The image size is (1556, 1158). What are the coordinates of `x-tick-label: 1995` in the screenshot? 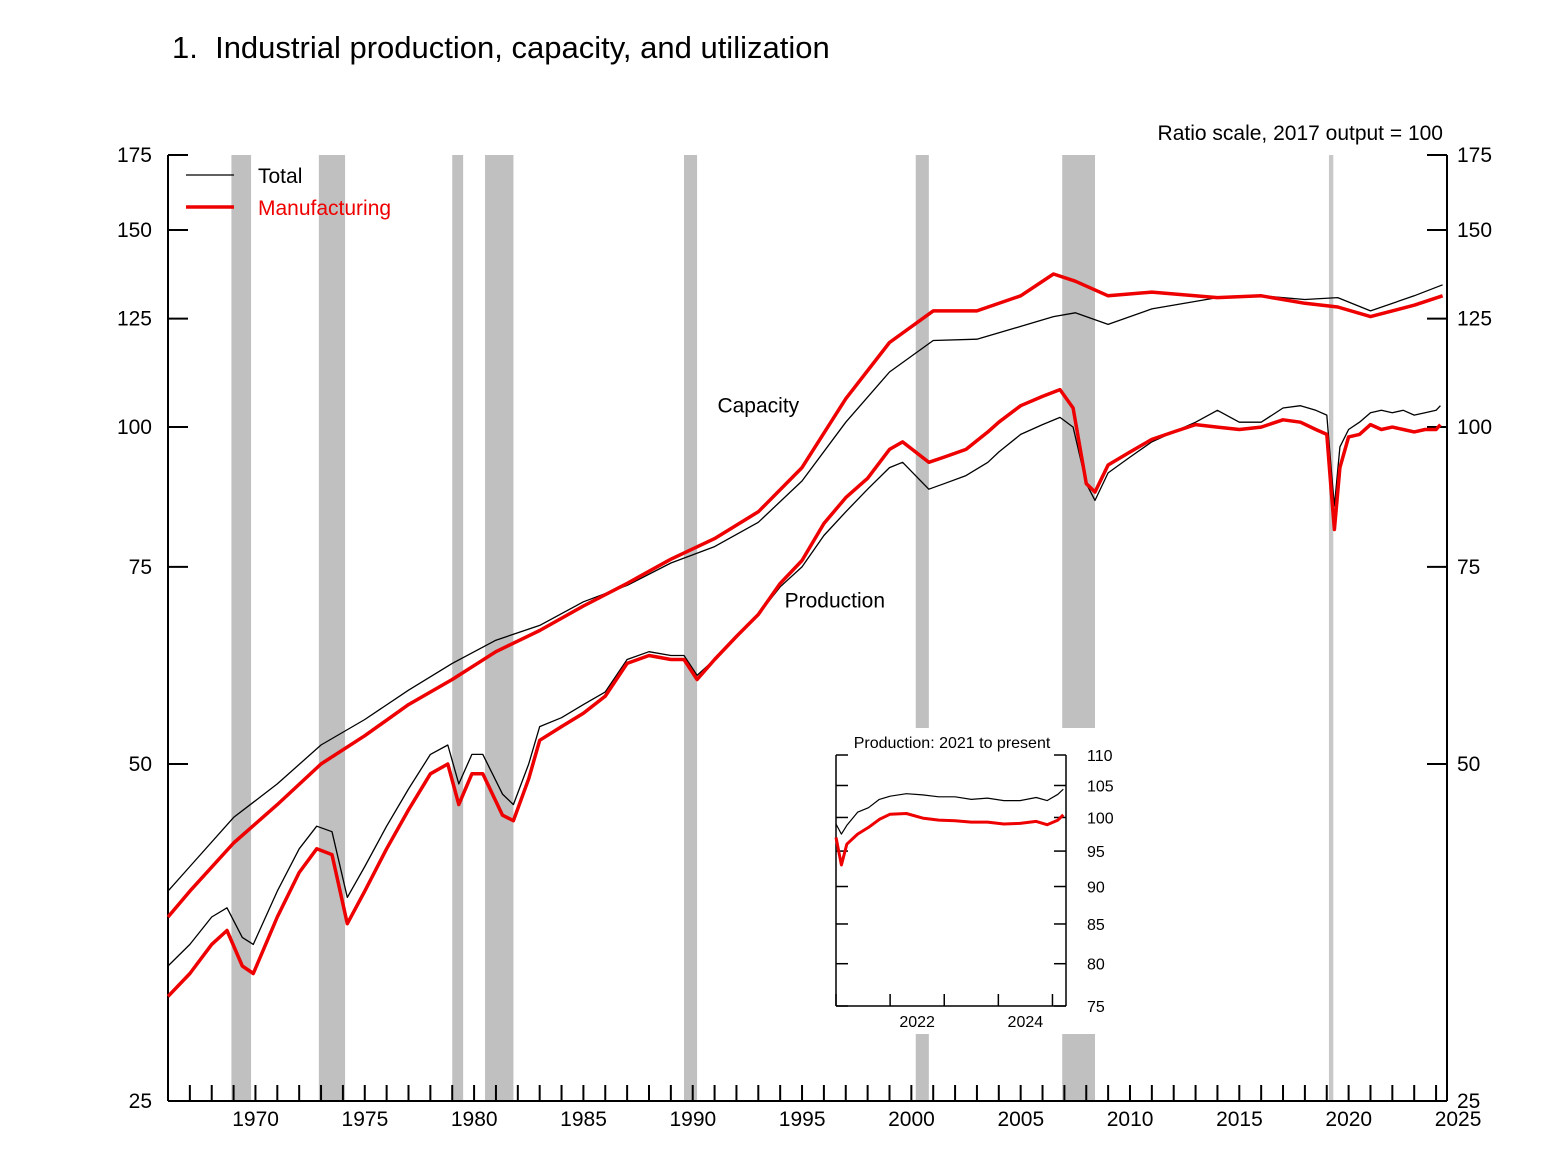 It's located at (802, 1119).